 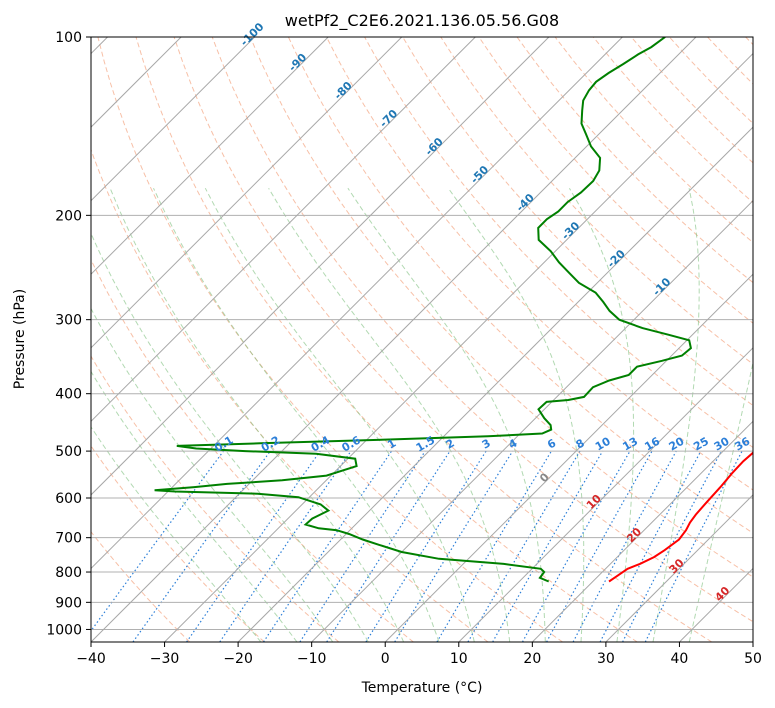 I want to click on isotherm-label: -90, so click(x=297, y=62).